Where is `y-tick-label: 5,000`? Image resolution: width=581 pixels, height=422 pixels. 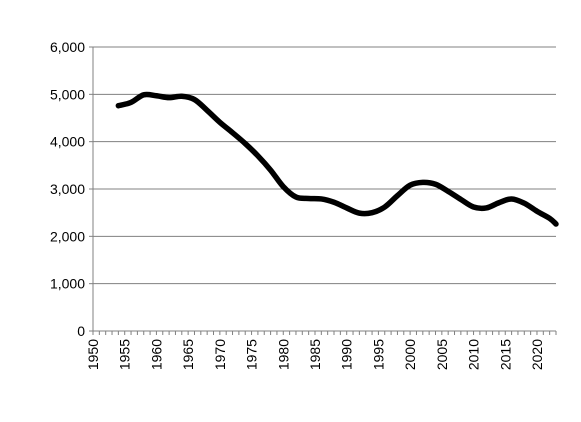 y-tick-label: 5,000 is located at coordinates (67, 94).